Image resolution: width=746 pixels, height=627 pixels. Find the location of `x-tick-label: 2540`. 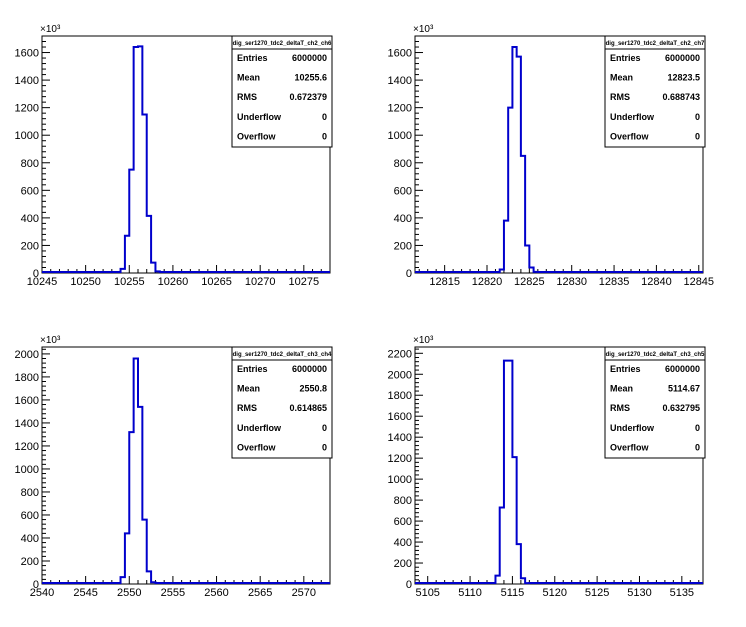

x-tick-label: 2540 is located at coordinates (42, 593).